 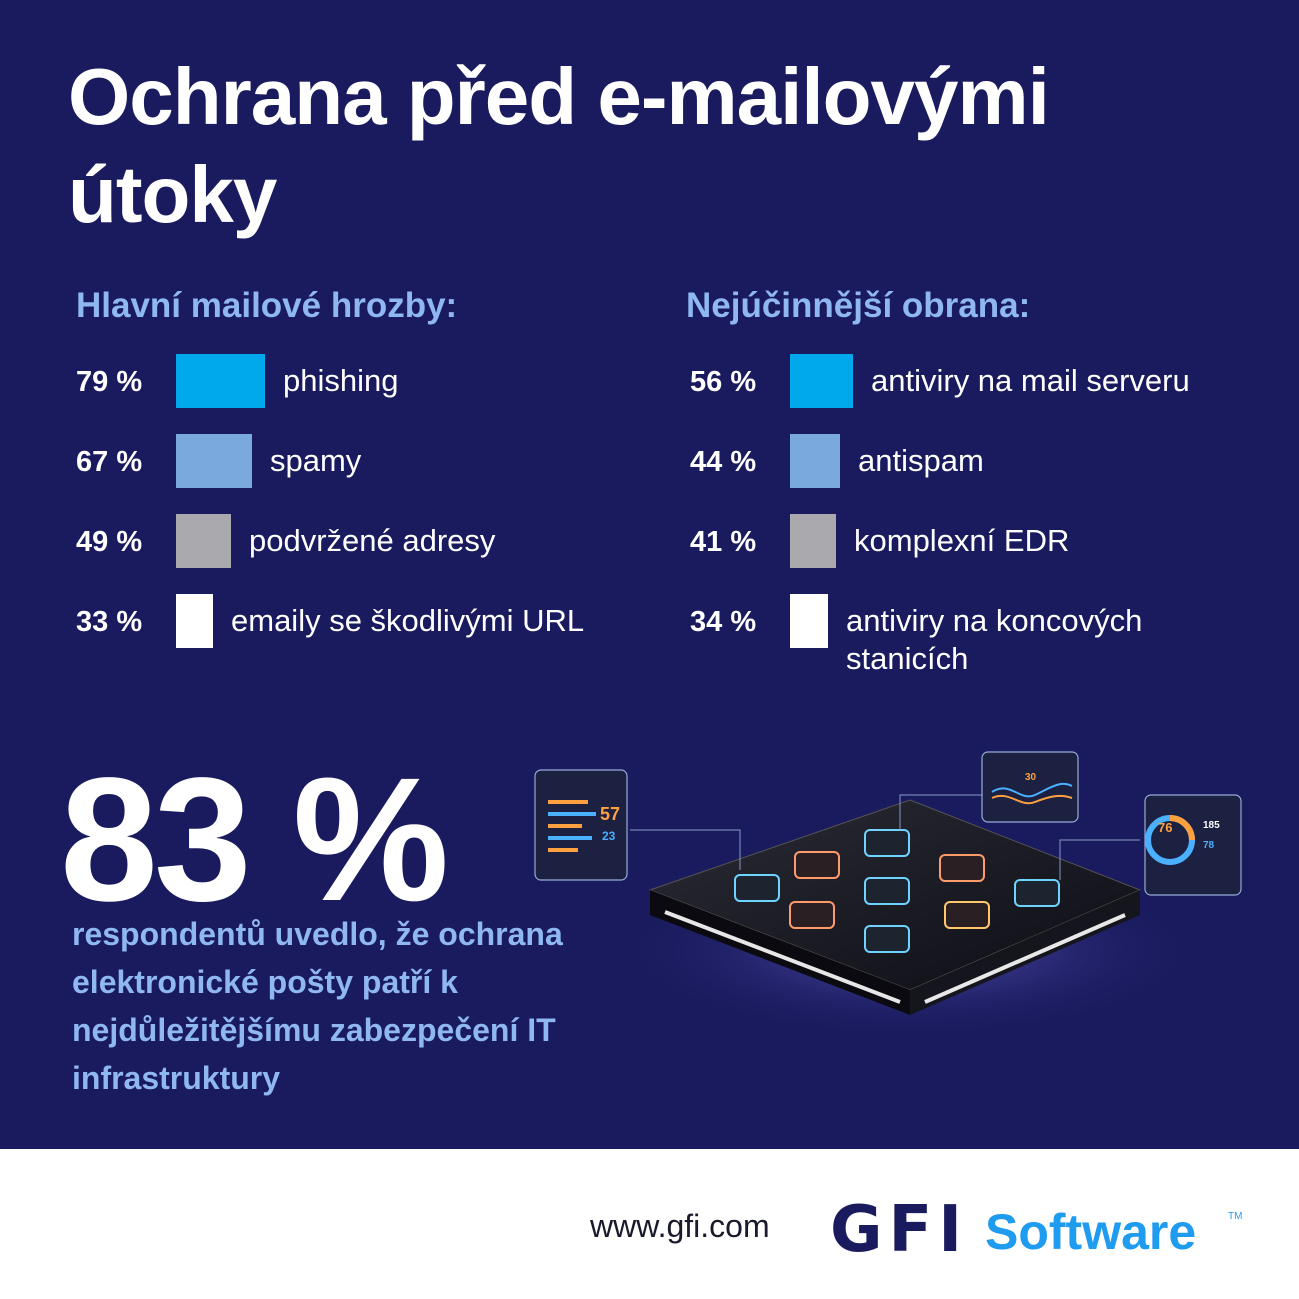 What do you see at coordinates (680, 1226) in the screenshot?
I see `website-link: www.gfi.com` at bounding box center [680, 1226].